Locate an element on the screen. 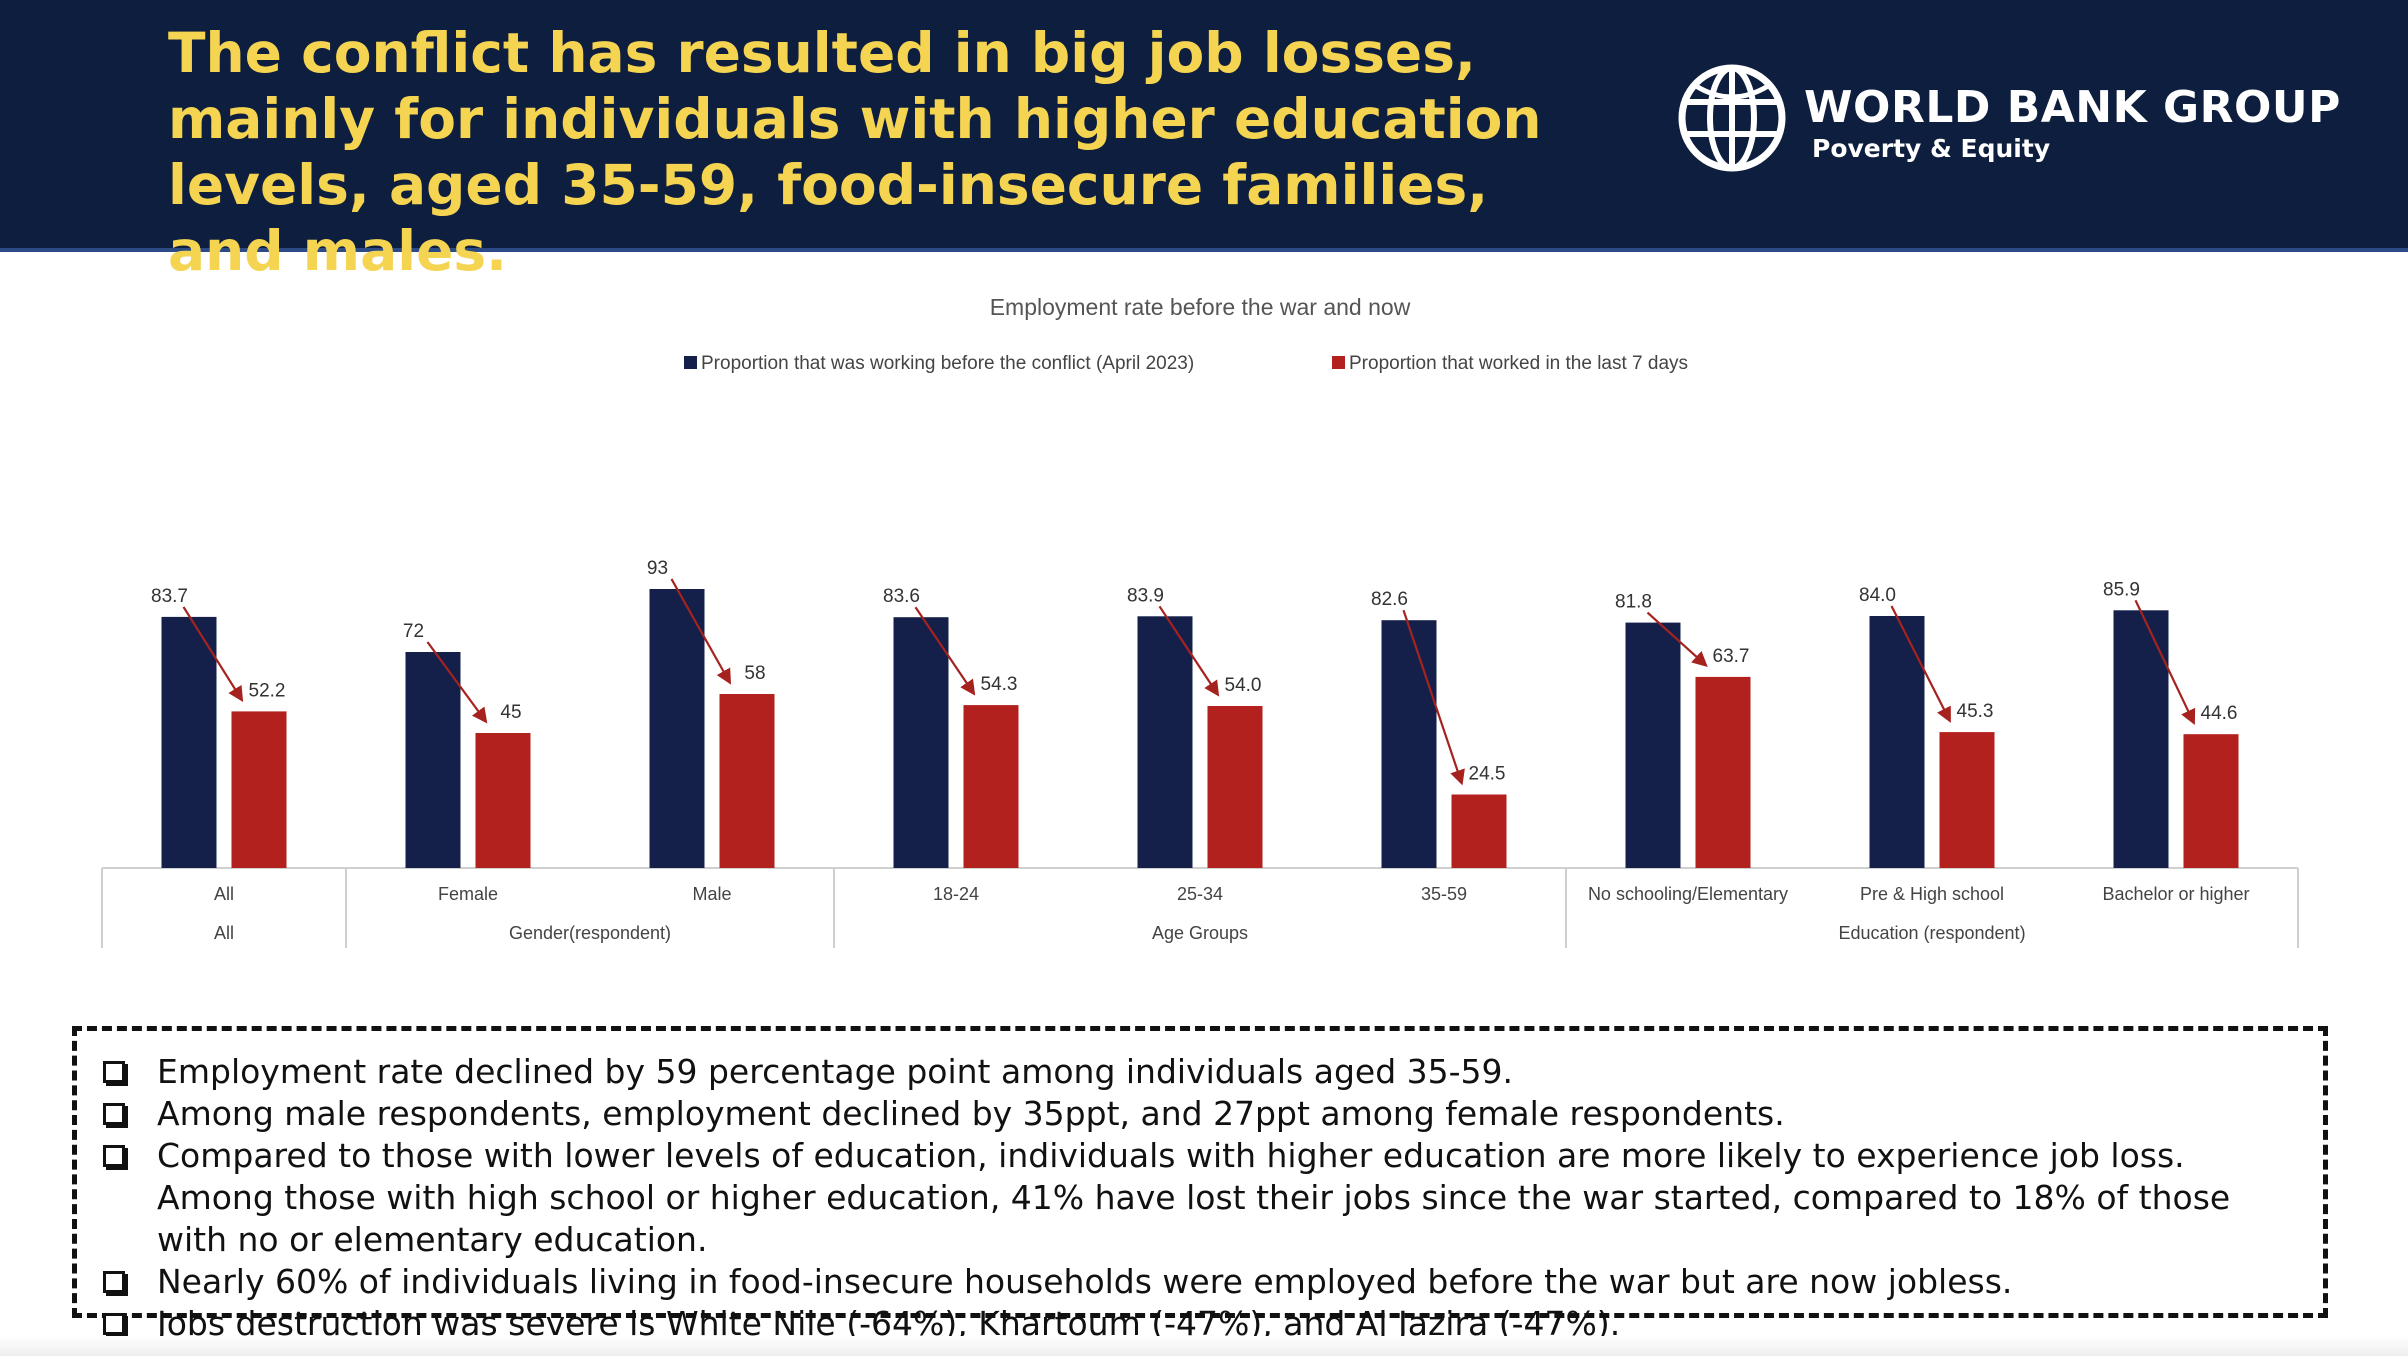  x-tick-label: Female is located at coordinates (468, 894).